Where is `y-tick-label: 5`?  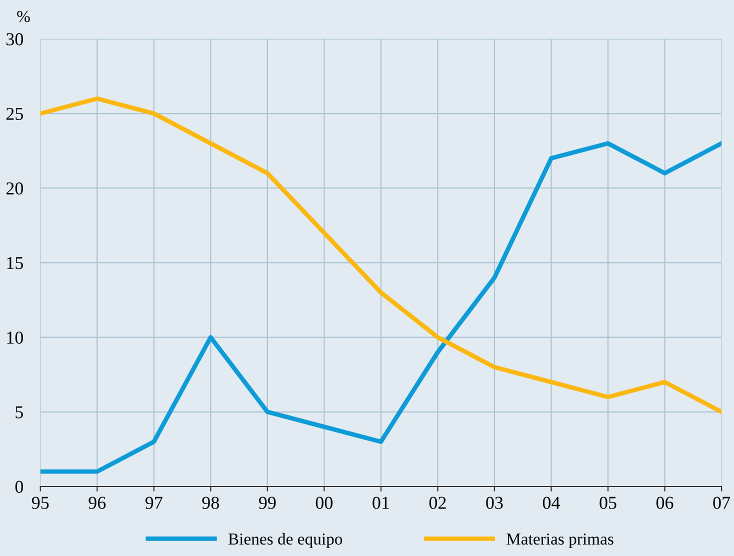 y-tick-label: 5 is located at coordinates (19, 412).